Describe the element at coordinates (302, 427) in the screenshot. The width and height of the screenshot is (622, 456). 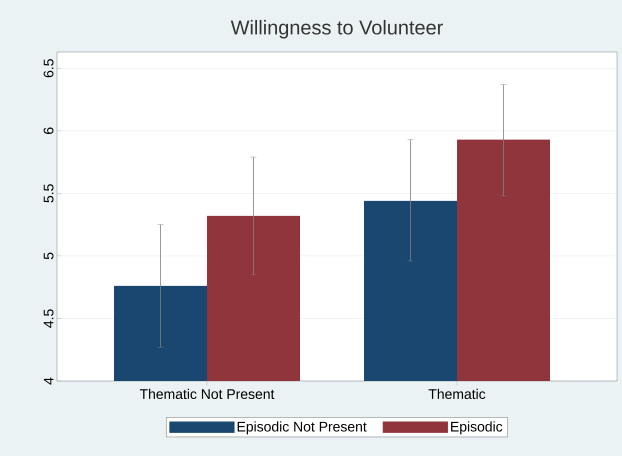
I see `legend-label: Episodic Not Present` at that location.